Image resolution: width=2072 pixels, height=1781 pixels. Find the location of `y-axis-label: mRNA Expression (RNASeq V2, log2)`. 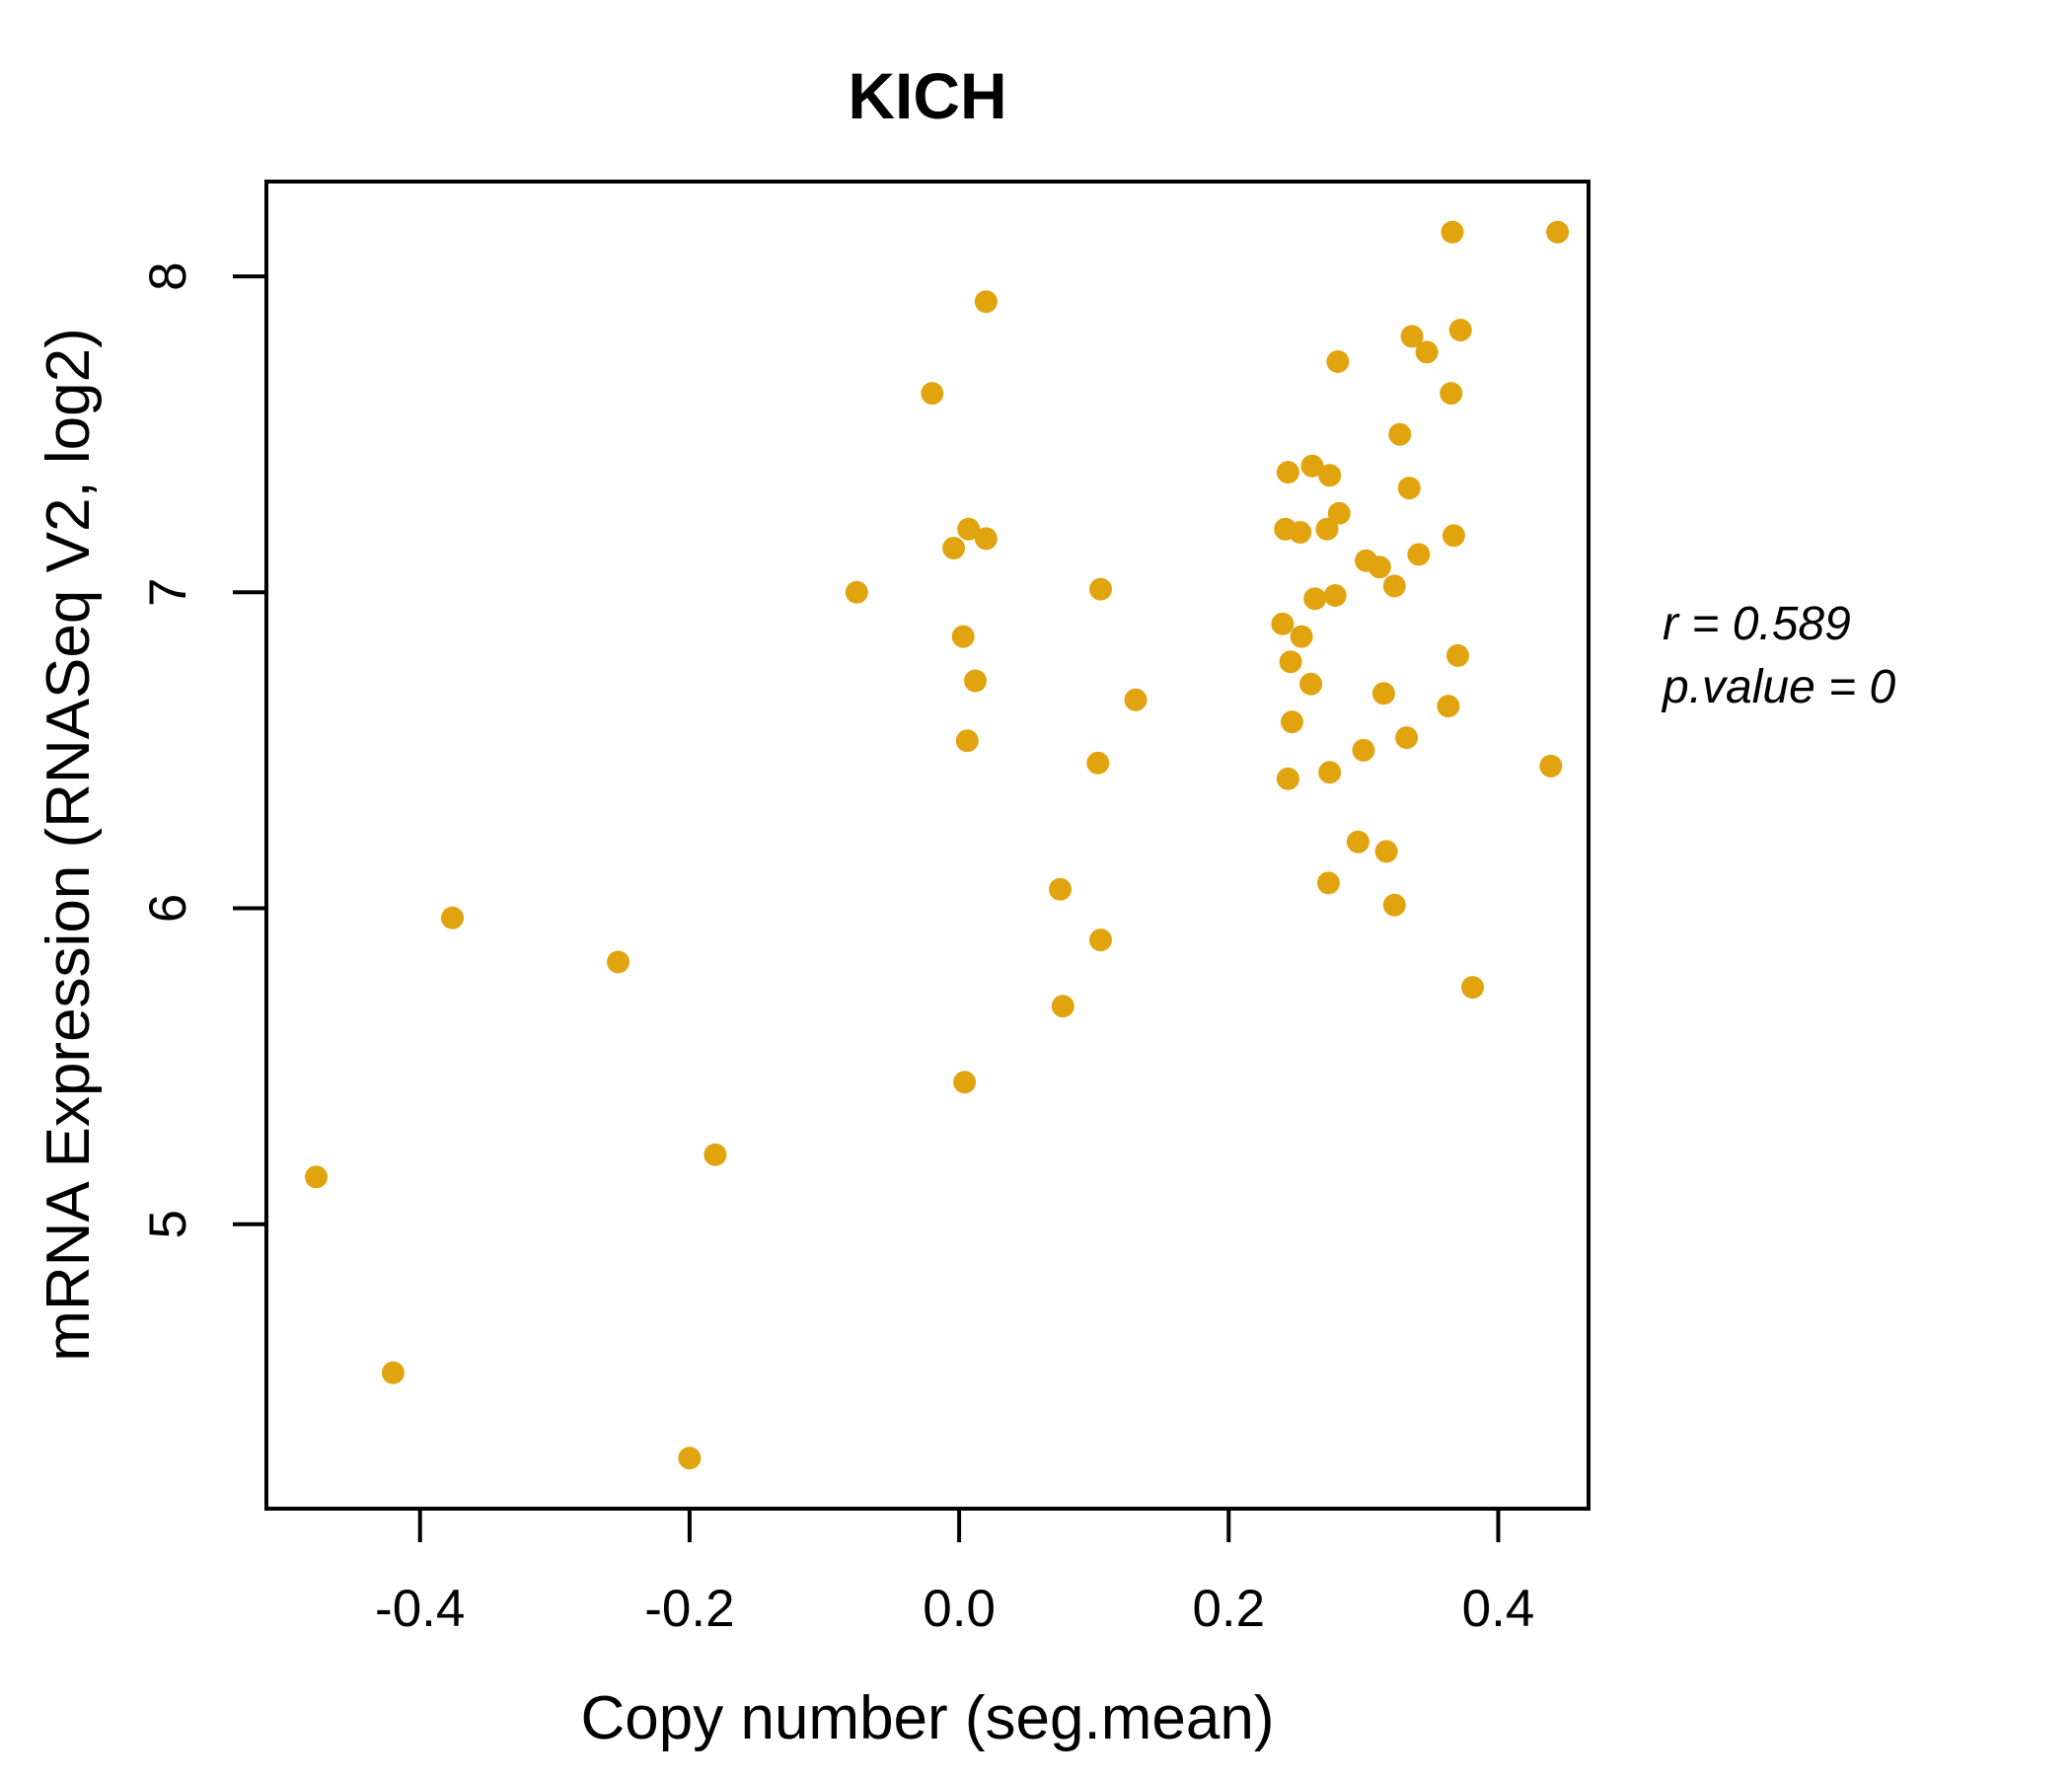

y-axis-label: mRNA Expression (RNASeq V2, log2) is located at coordinates (69, 845).